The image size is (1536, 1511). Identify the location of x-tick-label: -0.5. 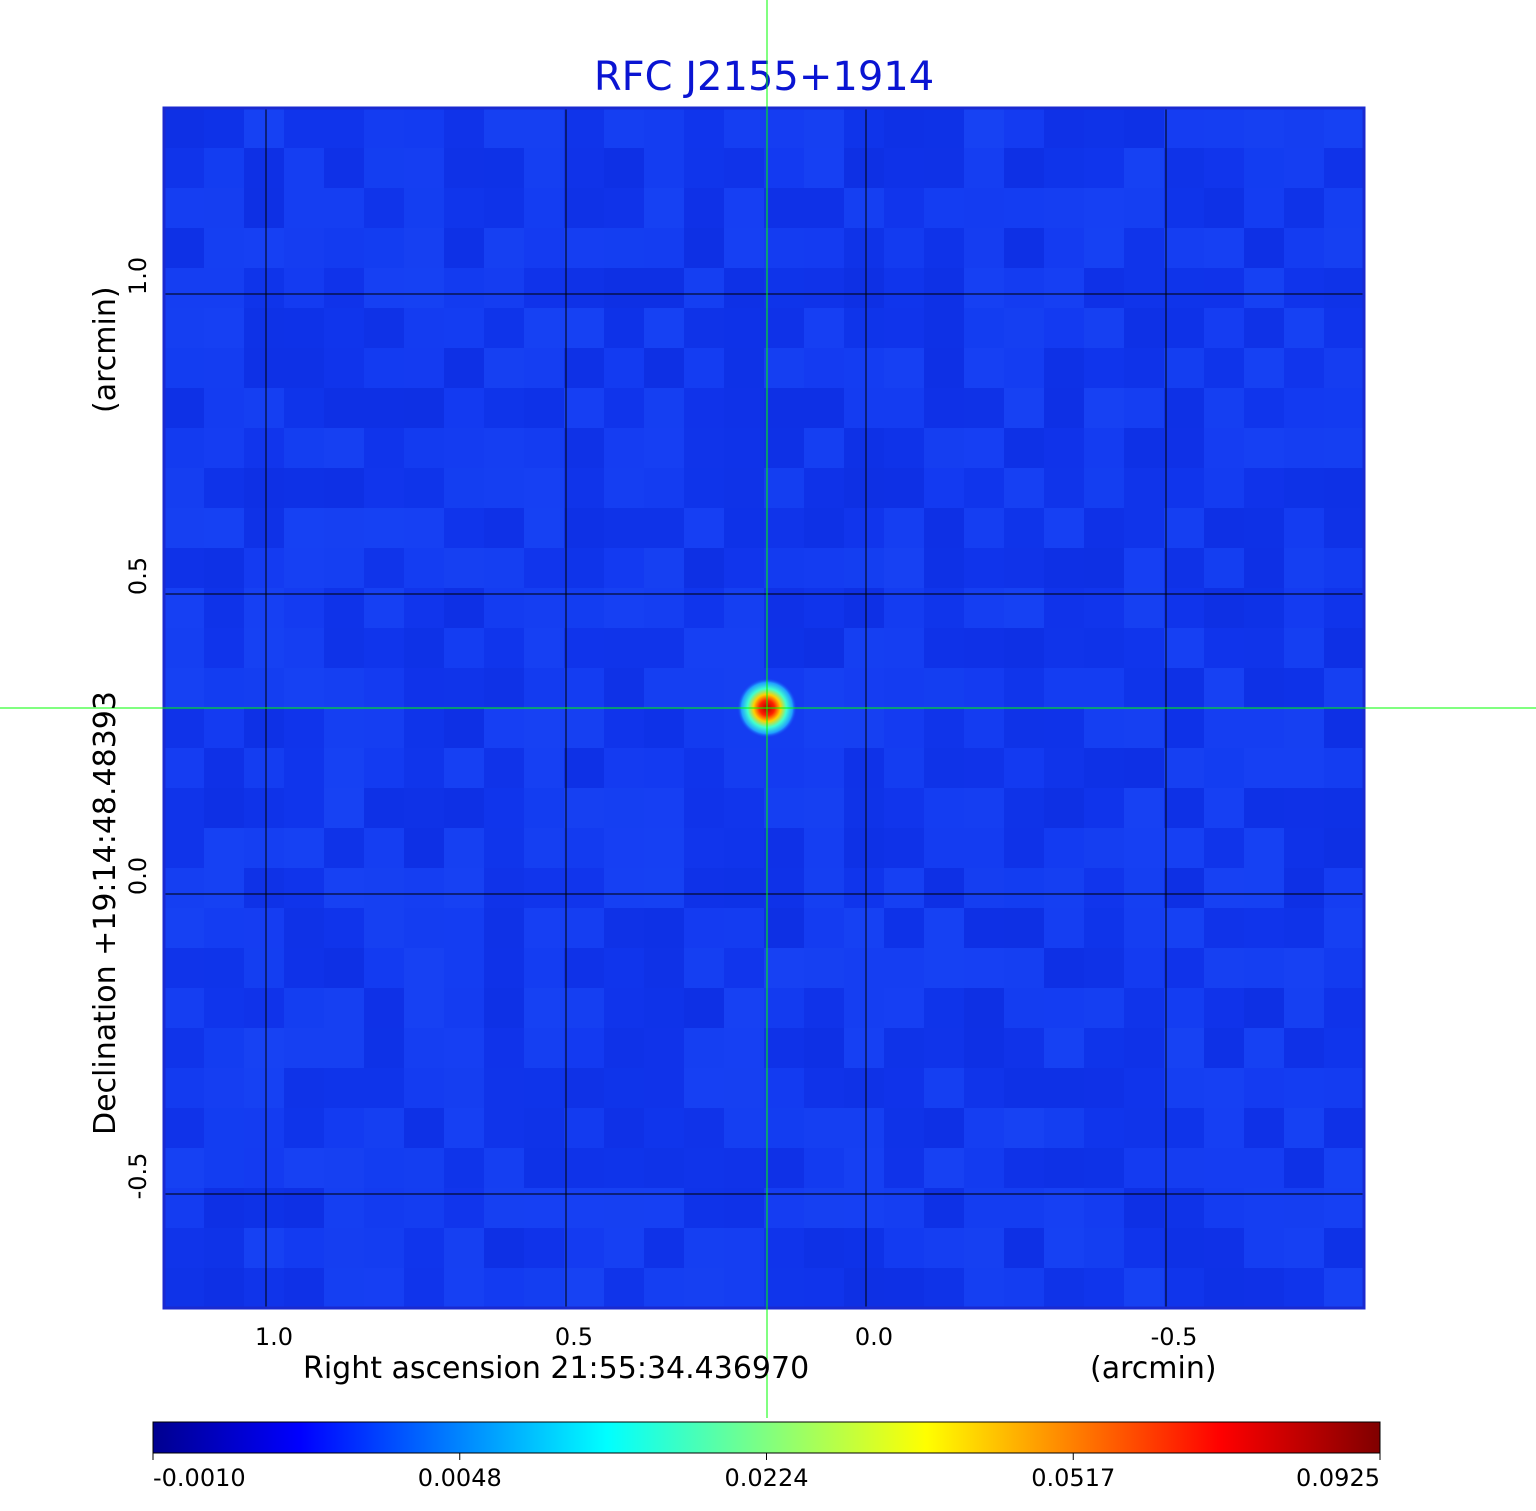
(1174, 1337).